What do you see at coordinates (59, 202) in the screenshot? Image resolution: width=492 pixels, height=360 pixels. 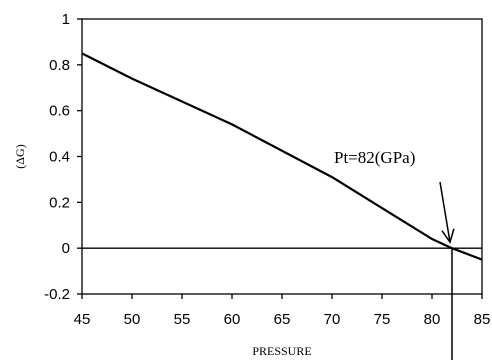 I see `y-tick-label: 0.2` at bounding box center [59, 202].